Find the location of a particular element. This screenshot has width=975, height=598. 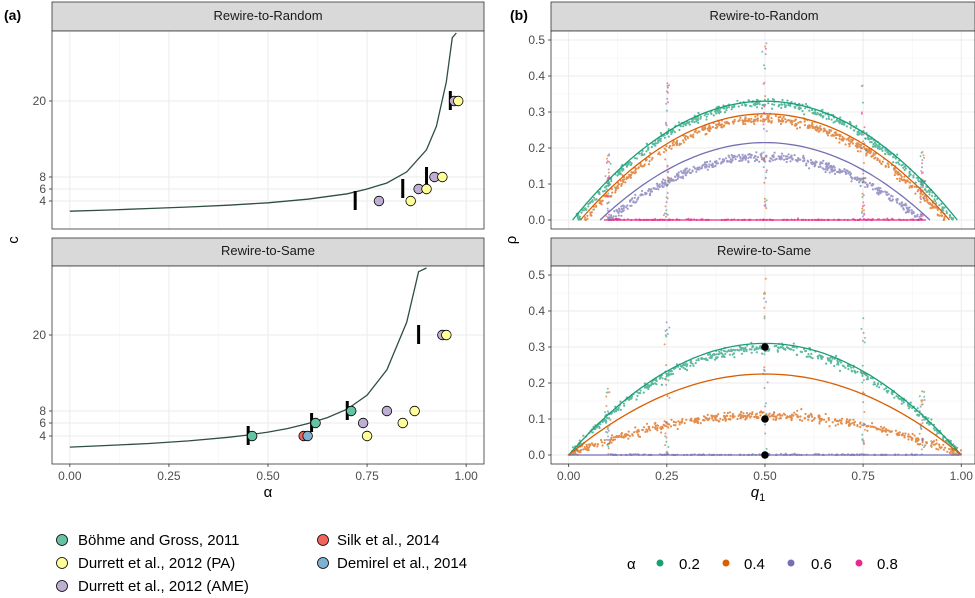

panel-b-x-axis-title: q1 is located at coordinates (758, 494).